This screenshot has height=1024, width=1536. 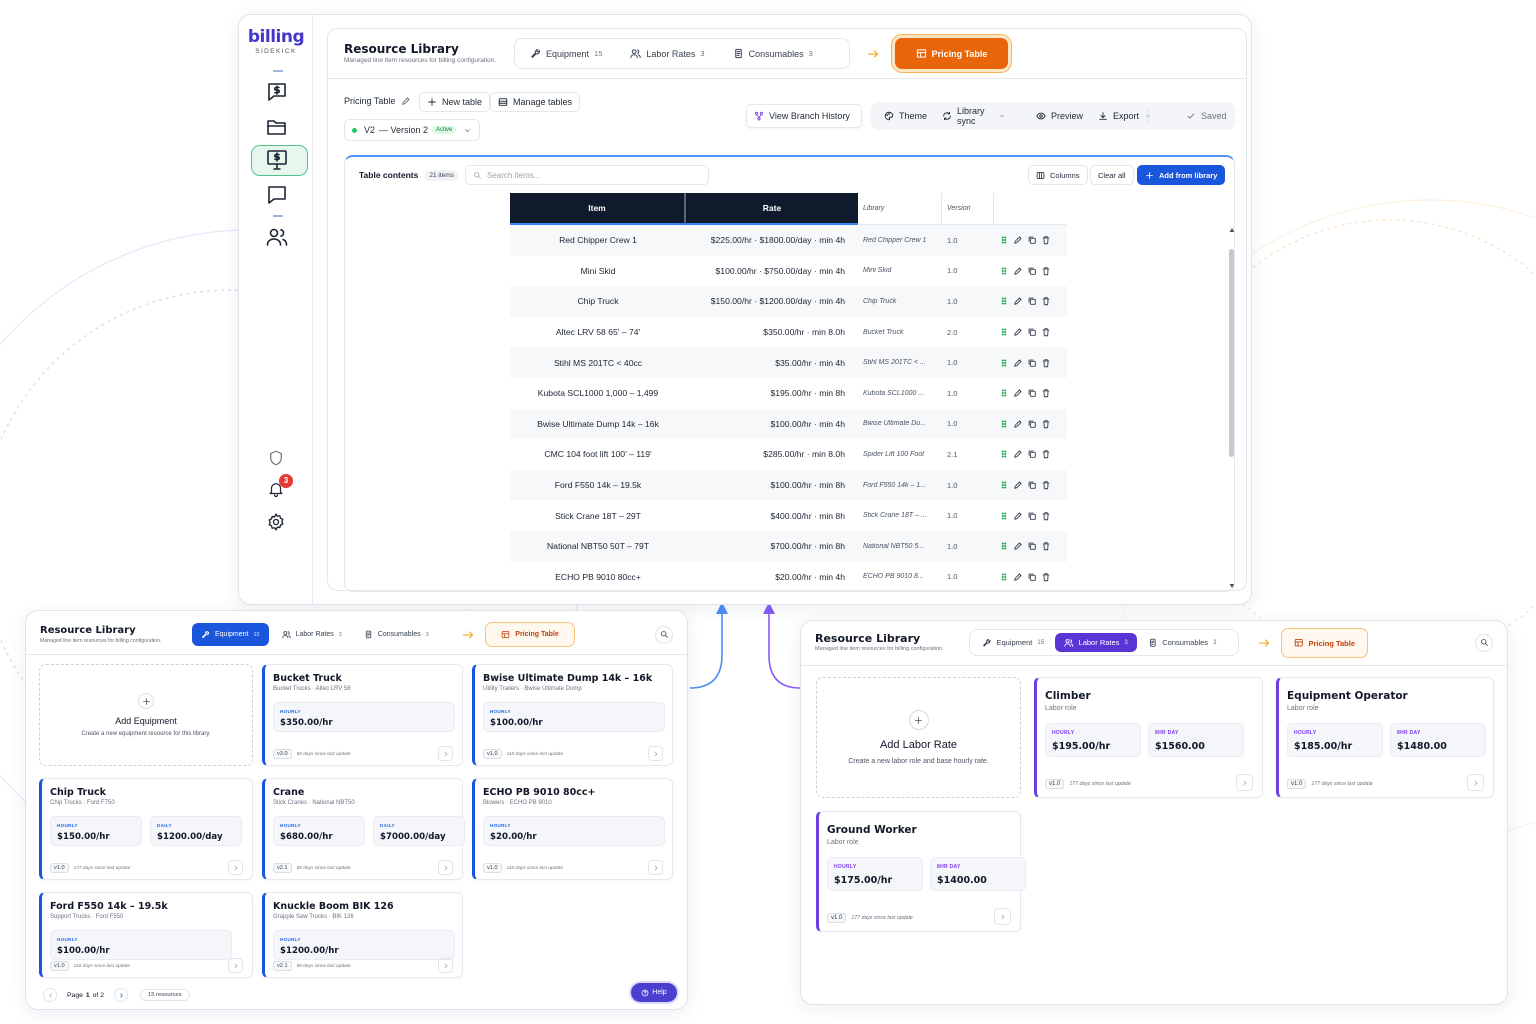 I want to click on toolbar-button: Library sync, so click(x=974, y=116).